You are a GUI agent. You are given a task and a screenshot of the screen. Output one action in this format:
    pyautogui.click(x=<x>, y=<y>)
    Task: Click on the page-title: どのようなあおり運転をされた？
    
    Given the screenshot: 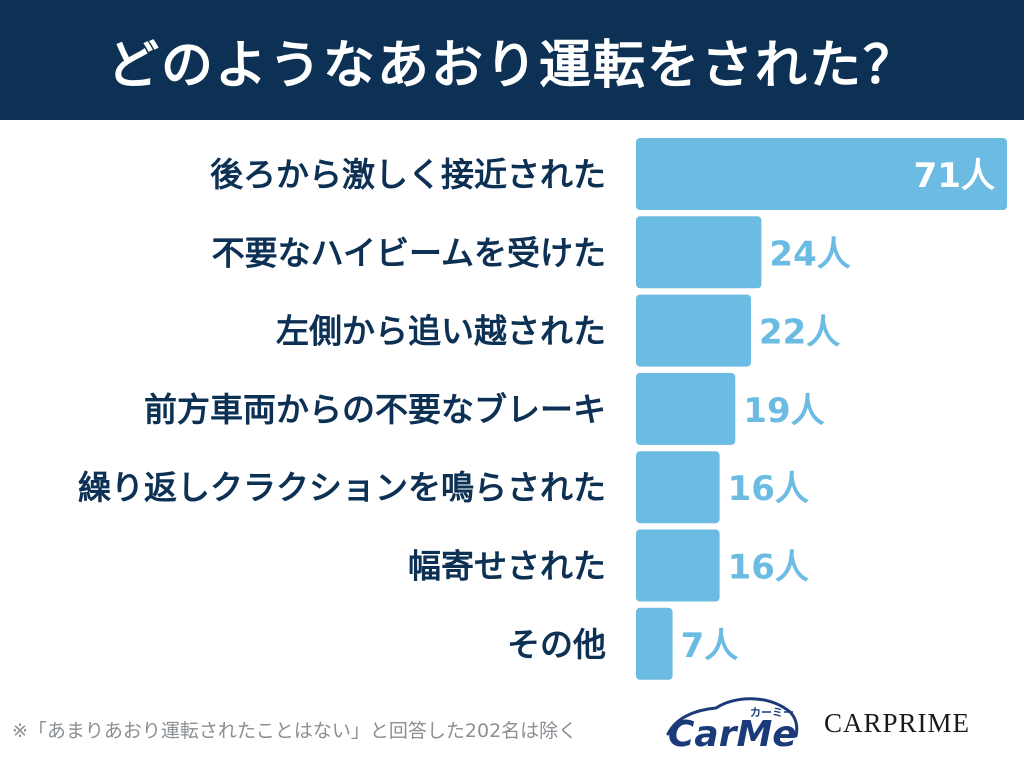 What is the action you would take?
    pyautogui.click(x=511, y=65)
    